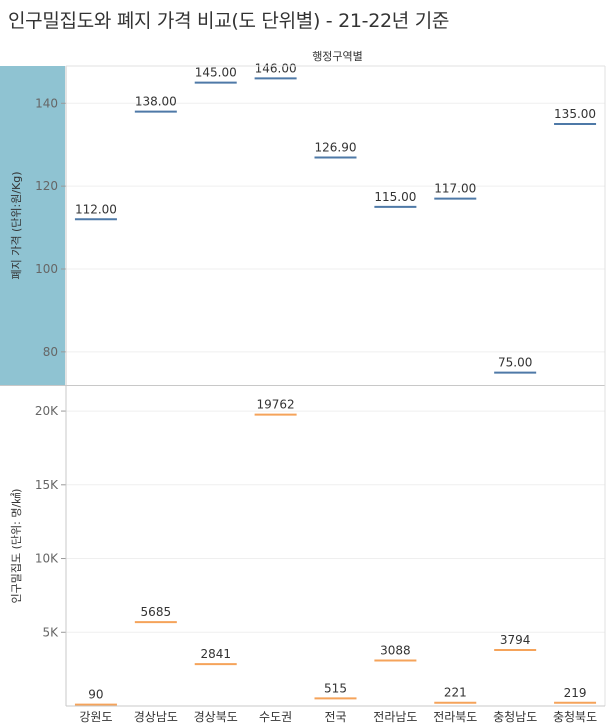 This screenshot has width=607, height=727. Describe the element at coordinates (575, 114) in the screenshot. I see `data-label-price-8: 135.00` at that location.